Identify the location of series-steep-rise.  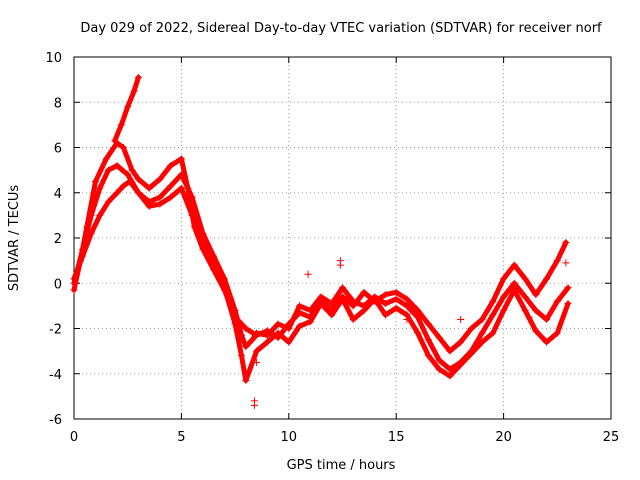
(126, 109).